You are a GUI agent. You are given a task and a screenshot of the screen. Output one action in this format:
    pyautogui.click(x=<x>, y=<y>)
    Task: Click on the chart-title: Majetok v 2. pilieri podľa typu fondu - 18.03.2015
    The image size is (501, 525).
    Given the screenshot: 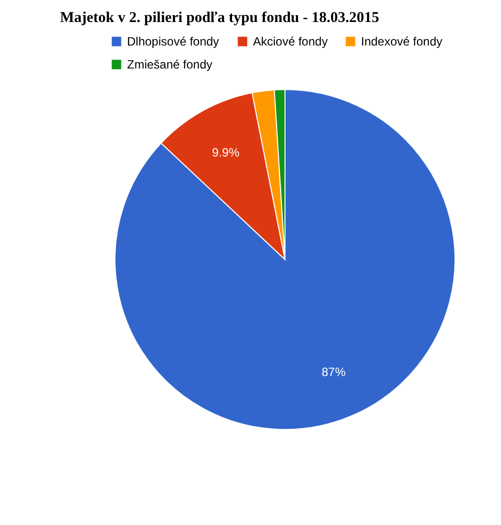 What is the action you would take?
    pyautogui.click(x=220, y=18)
    